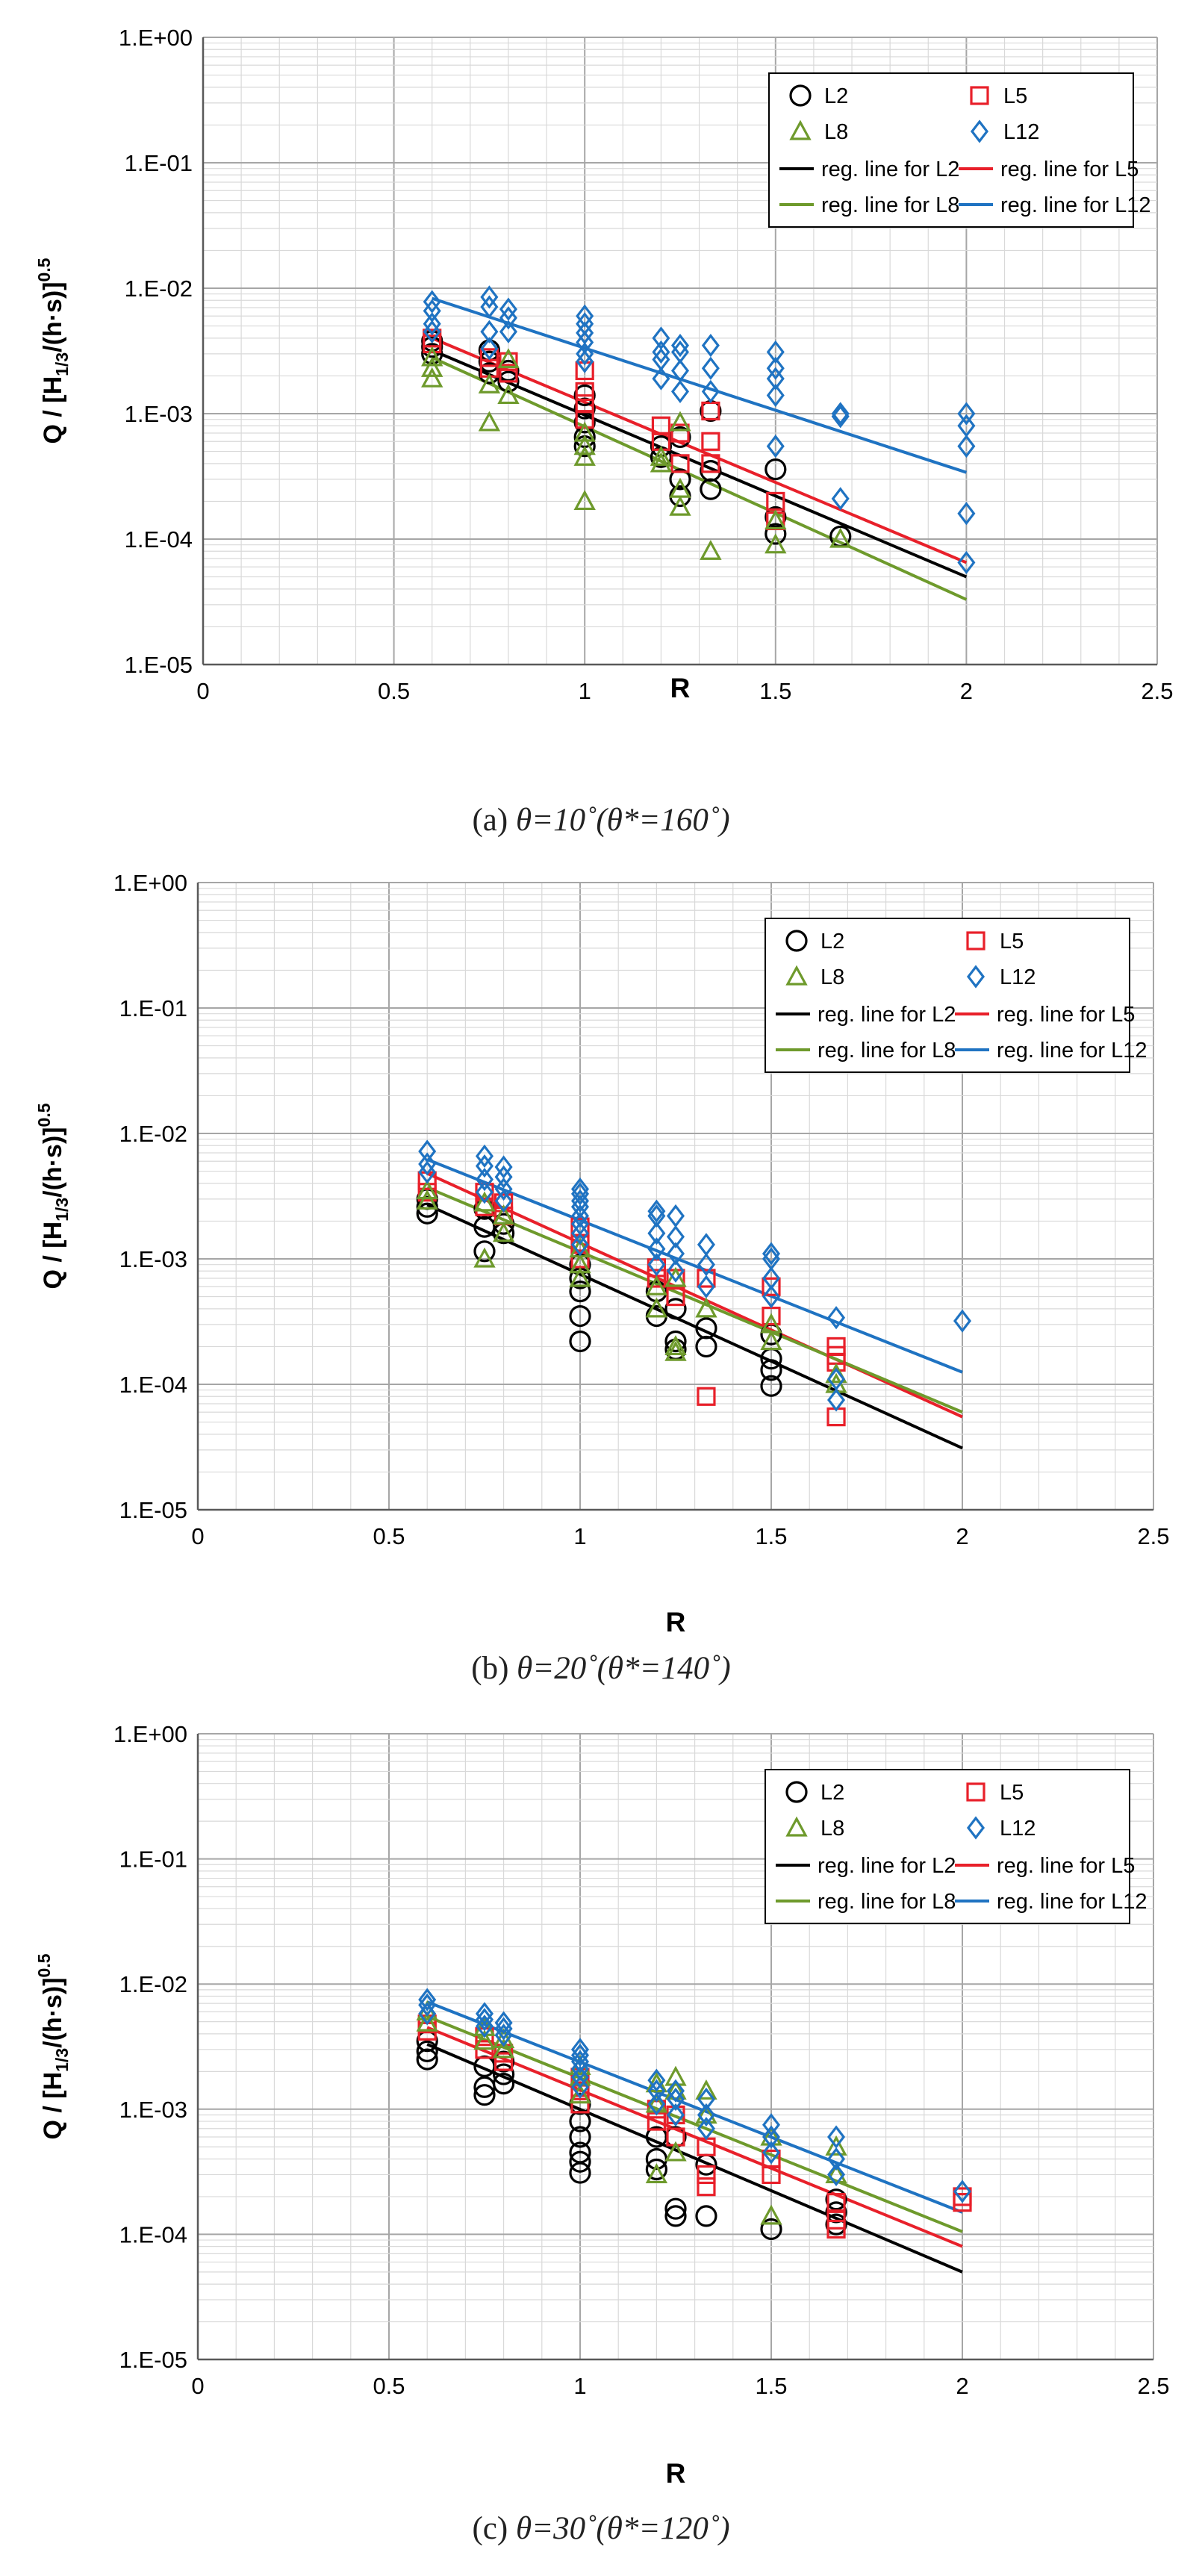  I want to click on legend-label-reg-l8: reg. line for L8, so click(890, 205).